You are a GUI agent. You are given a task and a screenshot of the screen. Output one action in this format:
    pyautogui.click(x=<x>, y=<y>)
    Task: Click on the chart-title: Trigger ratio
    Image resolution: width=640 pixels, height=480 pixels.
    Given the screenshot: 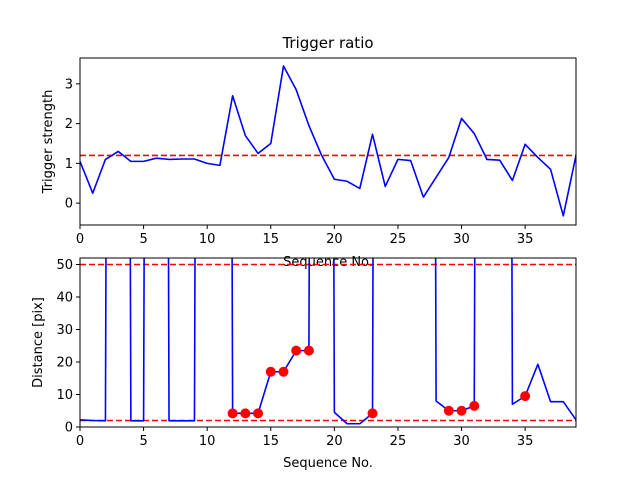 What is the action you would take?
    pyautogui.click(x=327, y=43)
    